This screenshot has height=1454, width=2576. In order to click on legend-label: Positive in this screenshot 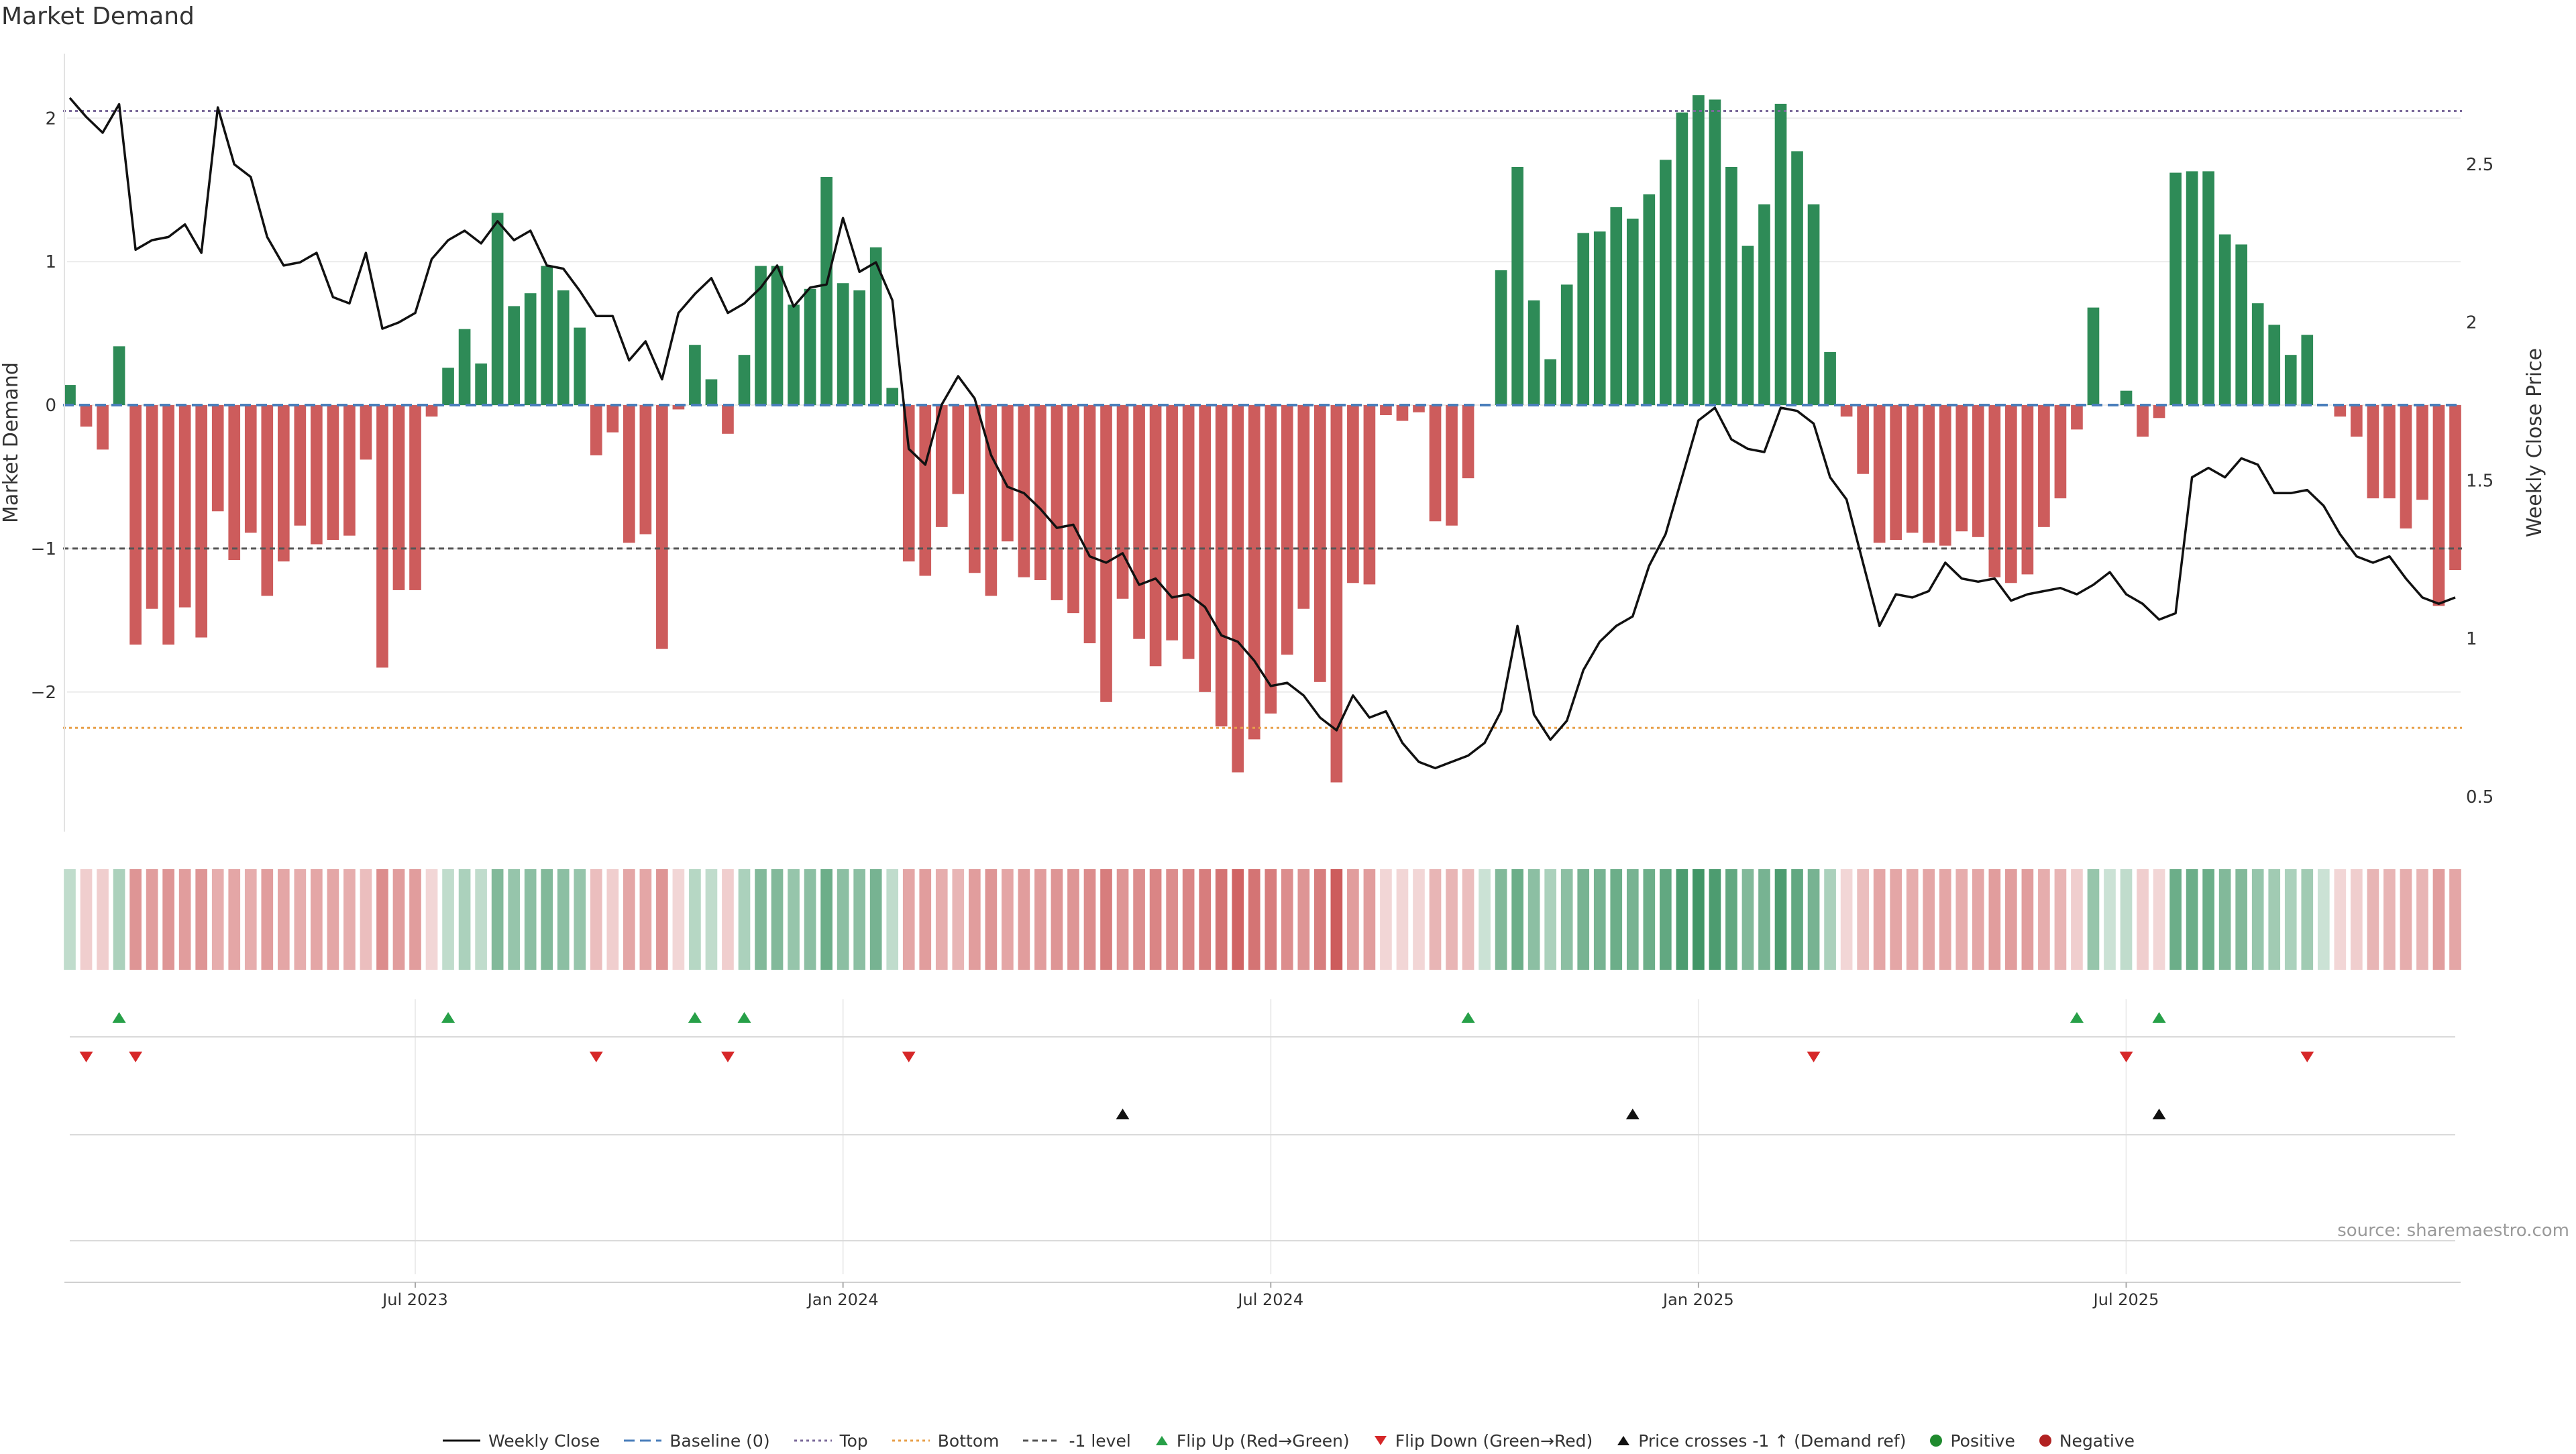, I will do `click(1982, 1441)`.